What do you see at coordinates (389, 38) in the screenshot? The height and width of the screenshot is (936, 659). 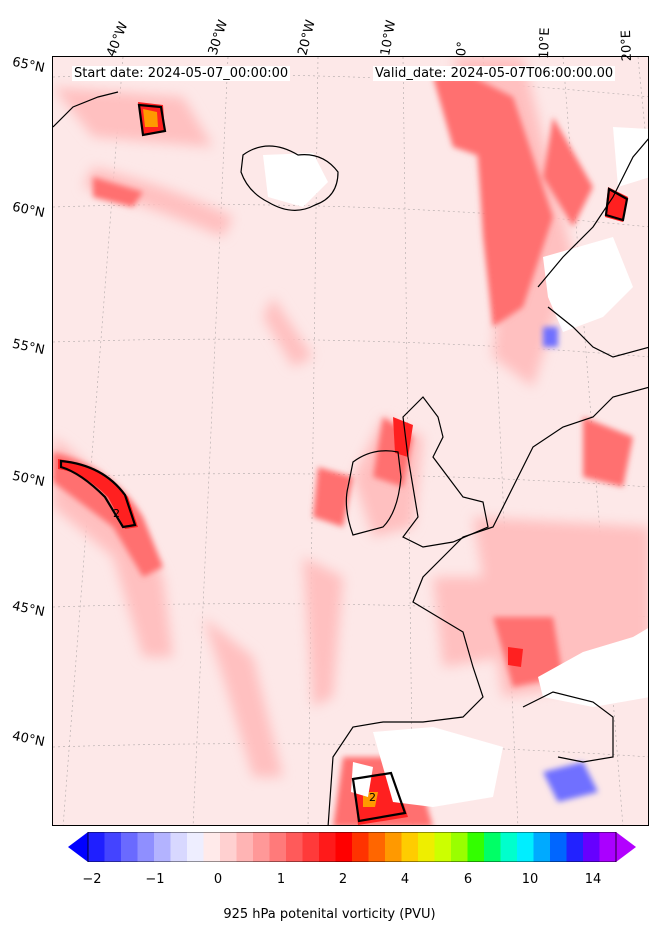 I see `lon-label: 10°W` at bounding box center [389, 38].